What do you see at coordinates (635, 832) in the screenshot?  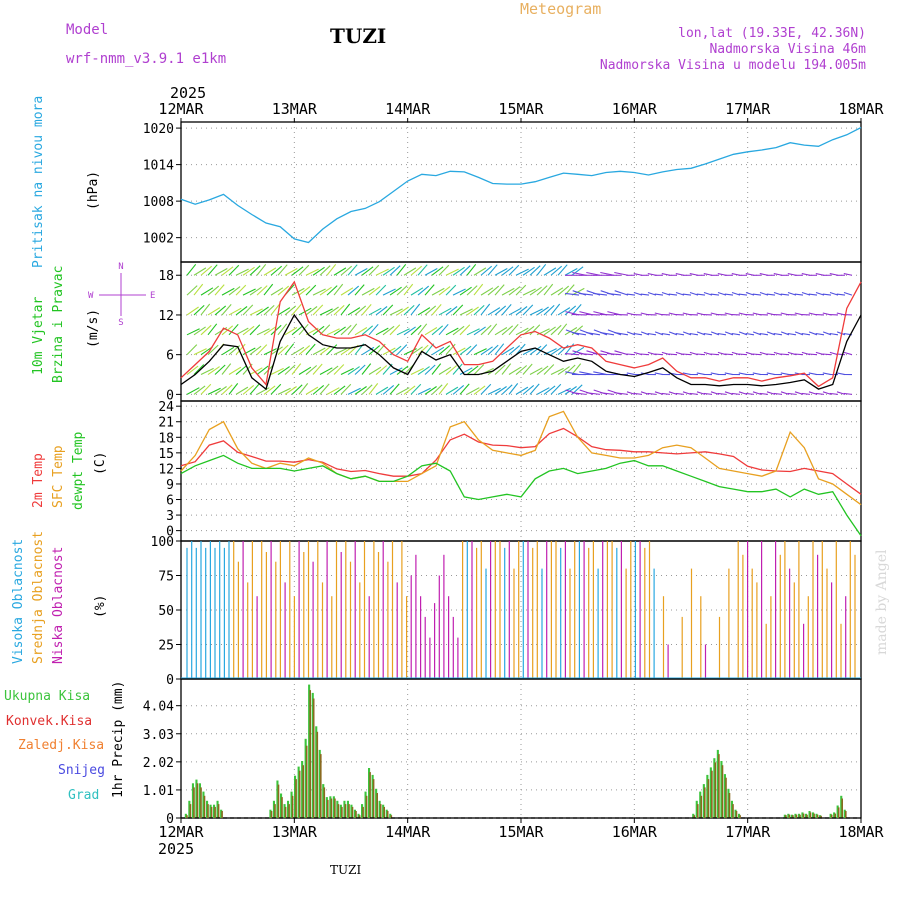 I see `x-label-bottom: 16MAR` at bounding box center [635, 832].